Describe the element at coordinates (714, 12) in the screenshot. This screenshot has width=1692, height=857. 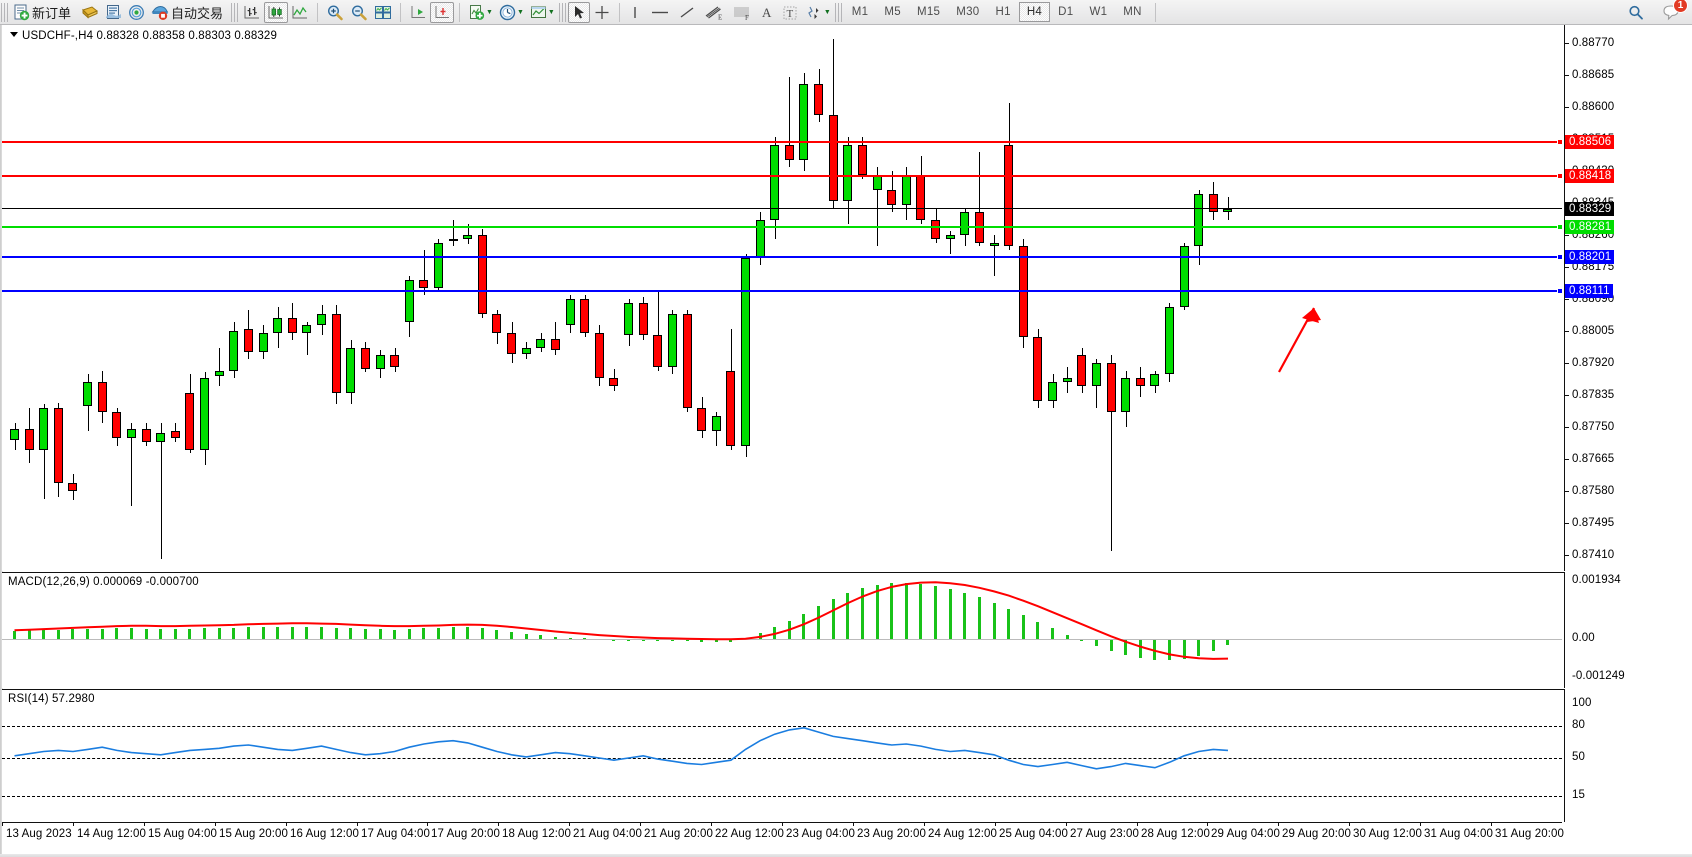
I see `equidistant-channel-button: E` at that location.